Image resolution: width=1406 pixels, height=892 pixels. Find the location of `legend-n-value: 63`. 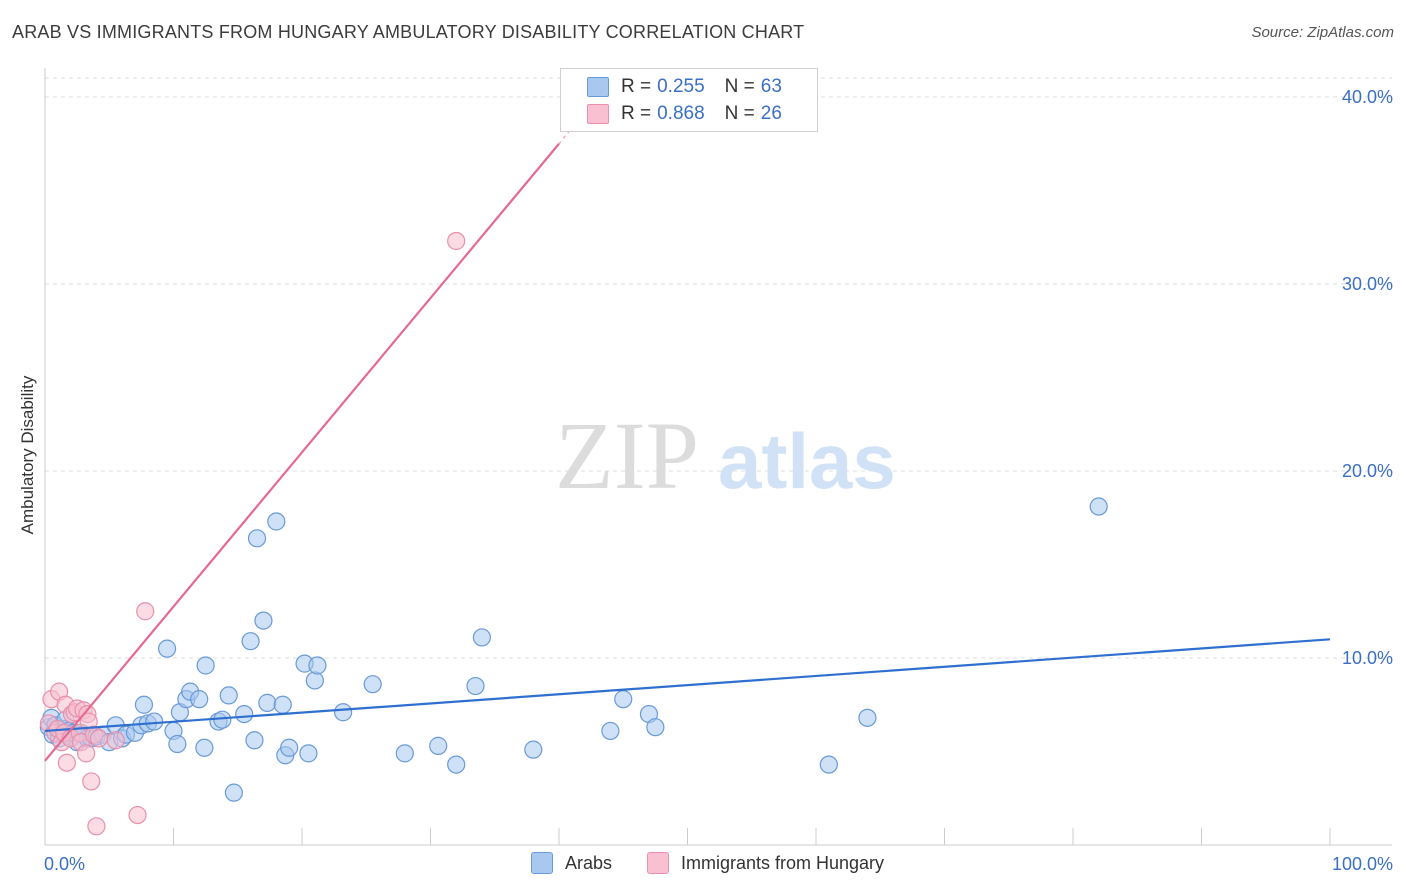

legend-n-value: 63 is located at coordinates (771, 86).